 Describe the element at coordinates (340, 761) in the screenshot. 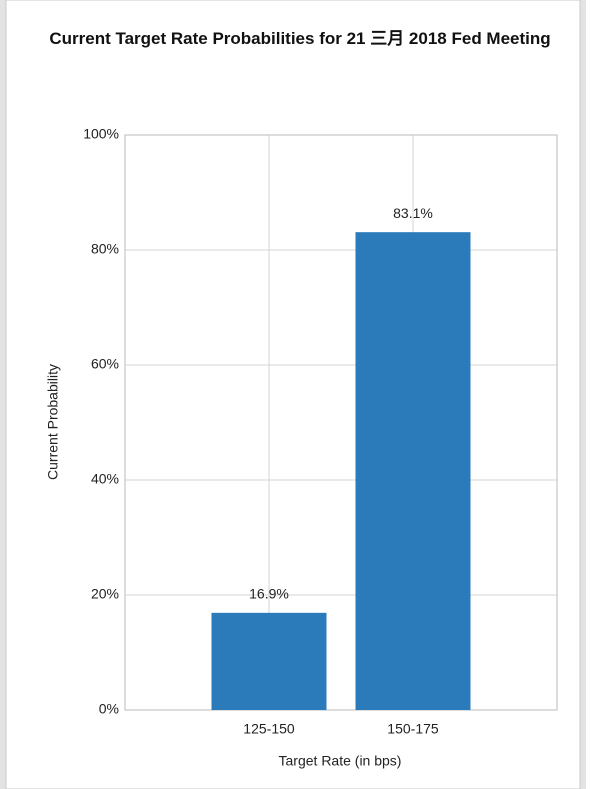

I see `x-axis-label: Target Rate (in bps)` at that location.